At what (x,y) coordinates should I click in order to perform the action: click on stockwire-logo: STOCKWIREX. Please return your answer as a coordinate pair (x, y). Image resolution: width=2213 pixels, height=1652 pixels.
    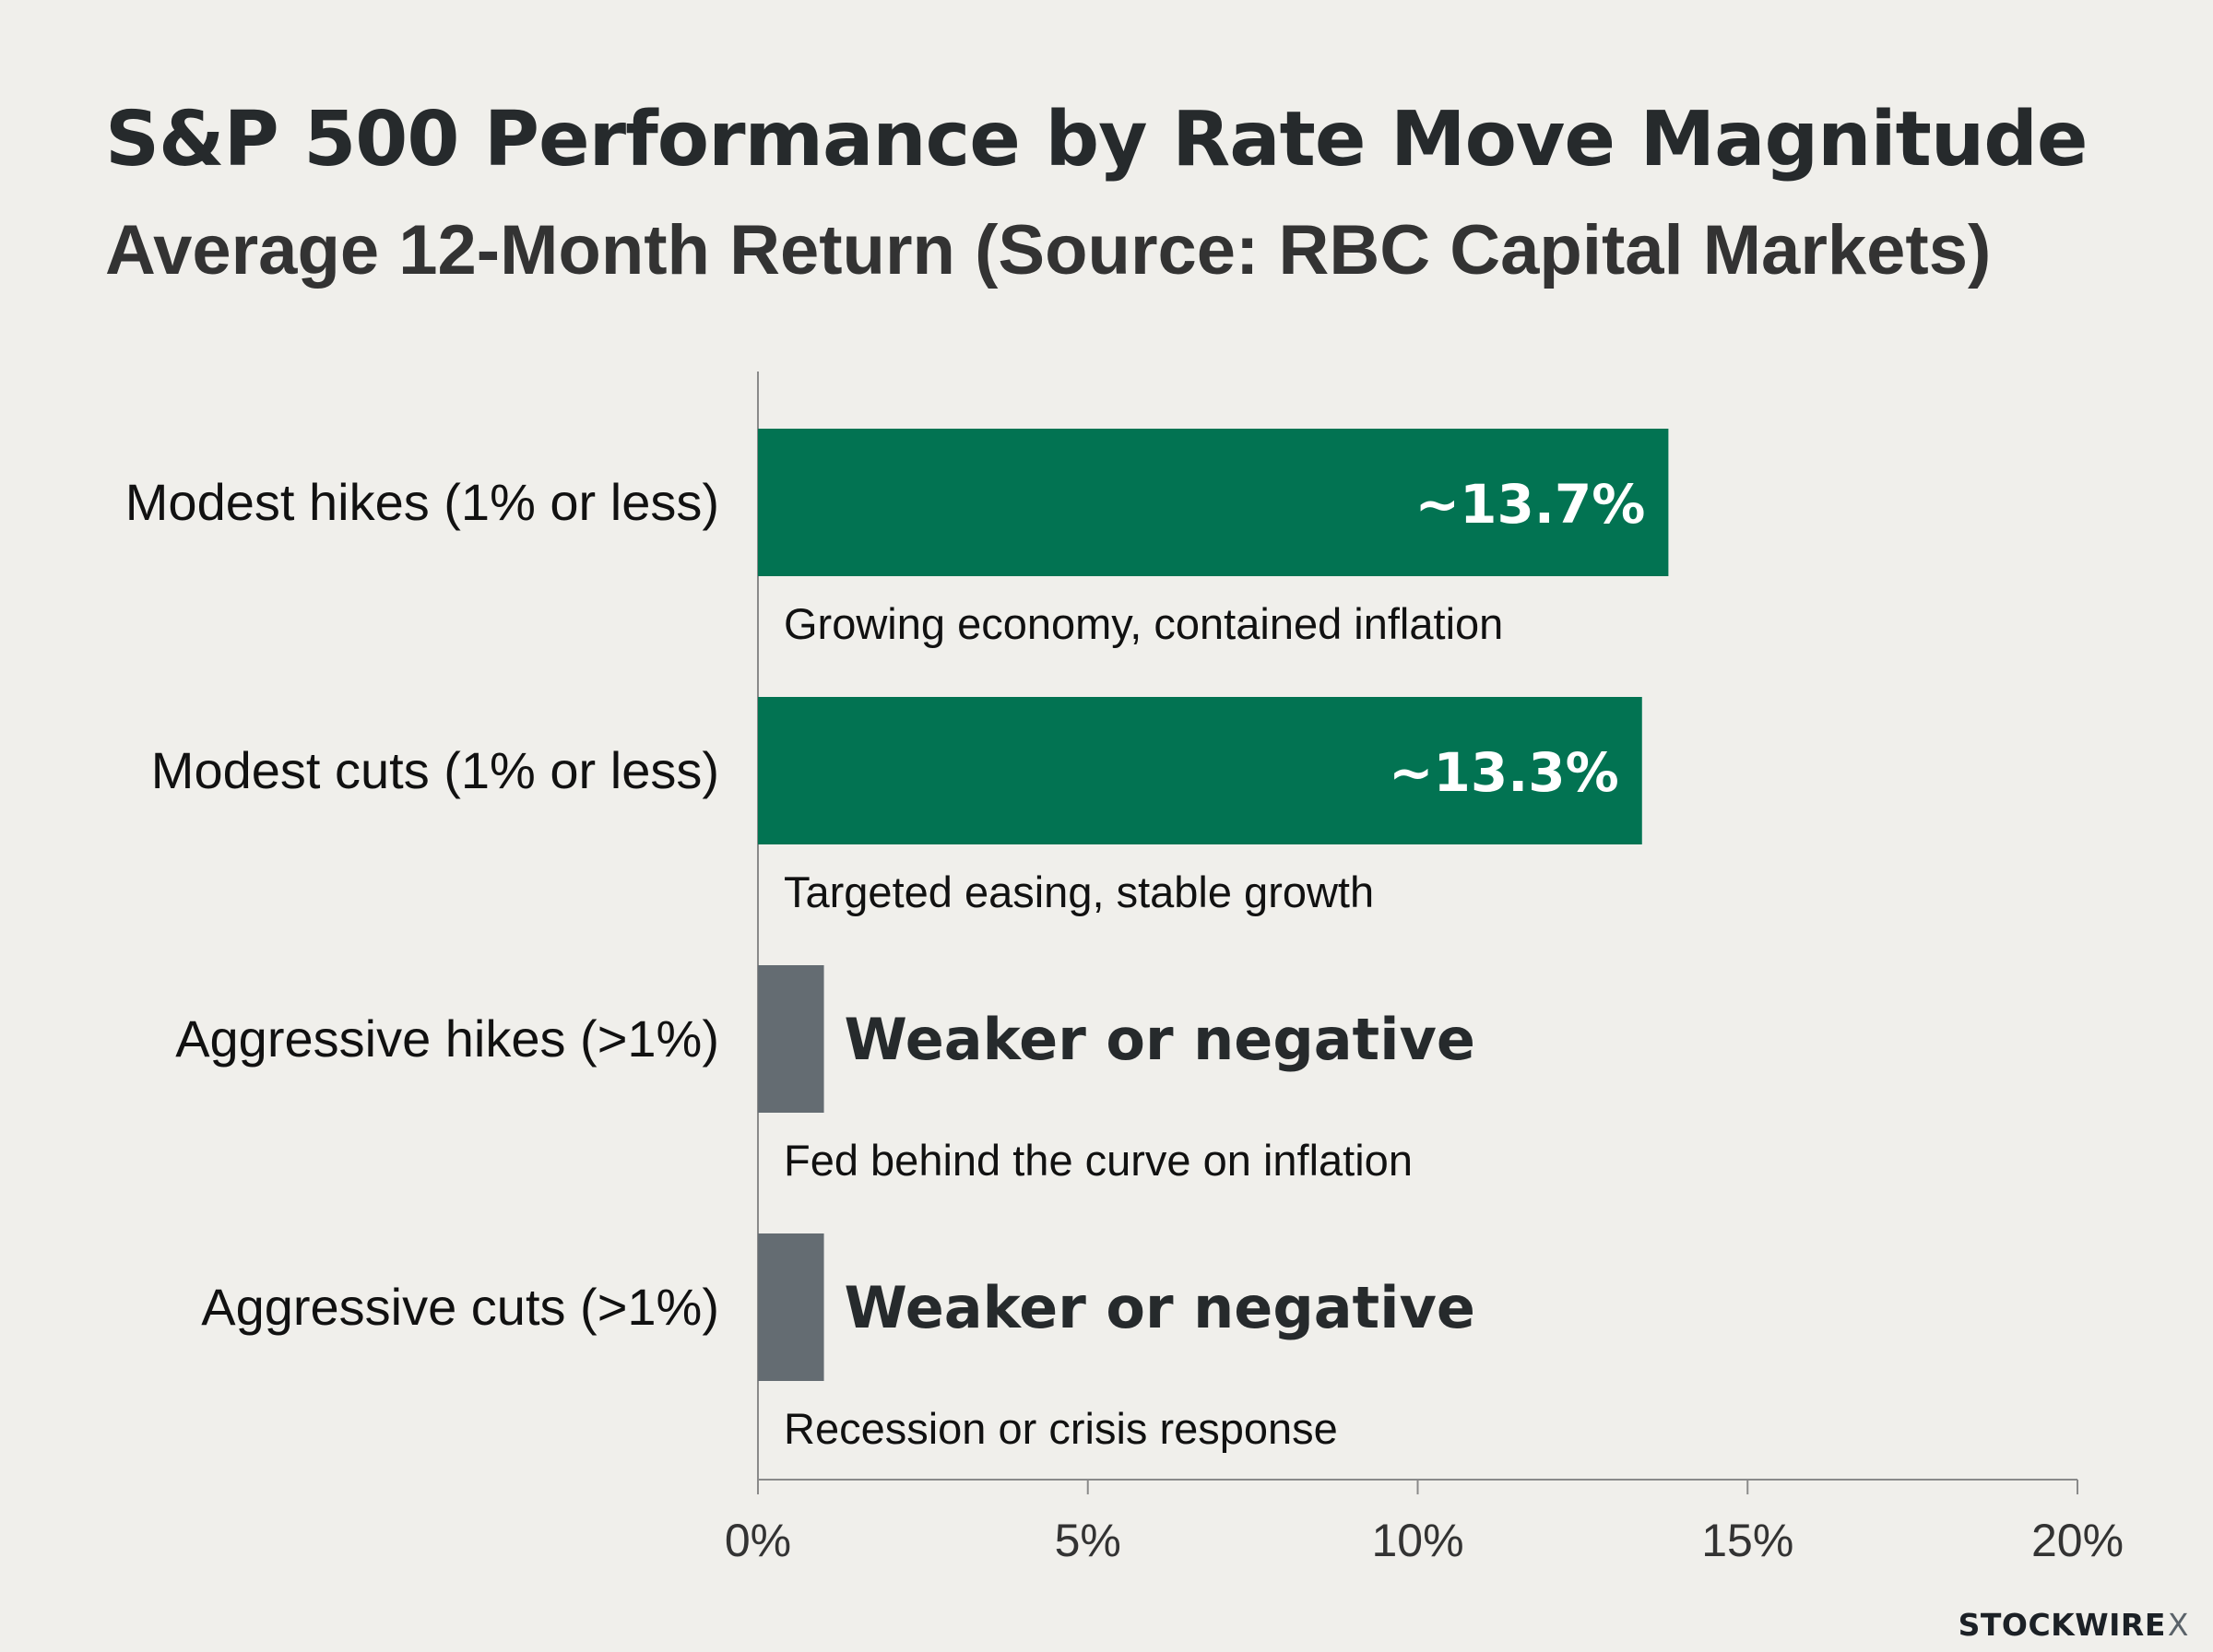
    Looking at the image, I should click on (2074, 1625).